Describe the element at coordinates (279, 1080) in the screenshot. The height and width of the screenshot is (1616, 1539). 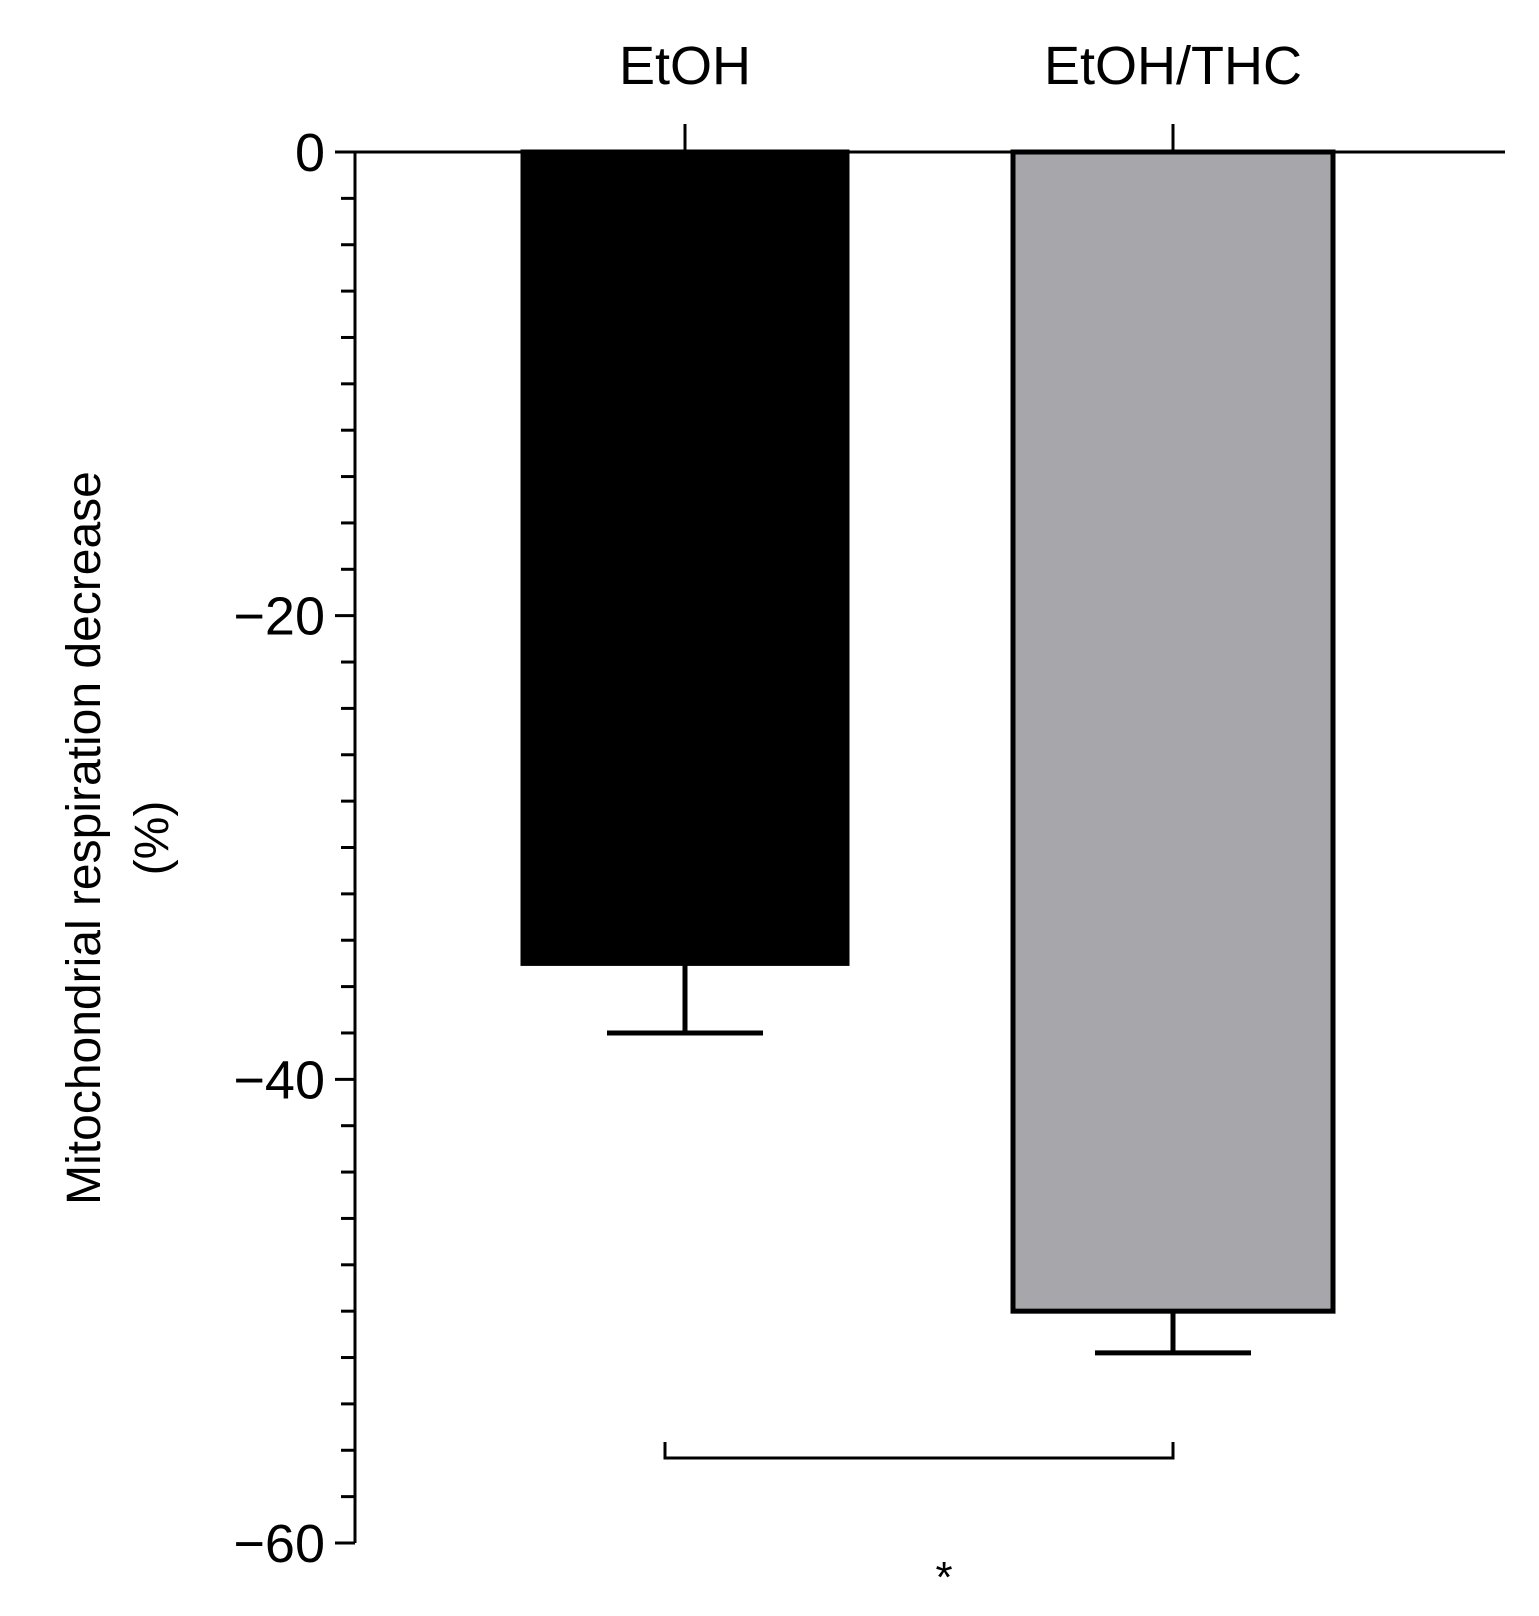
I see `y-tick-label: −40` at that location.